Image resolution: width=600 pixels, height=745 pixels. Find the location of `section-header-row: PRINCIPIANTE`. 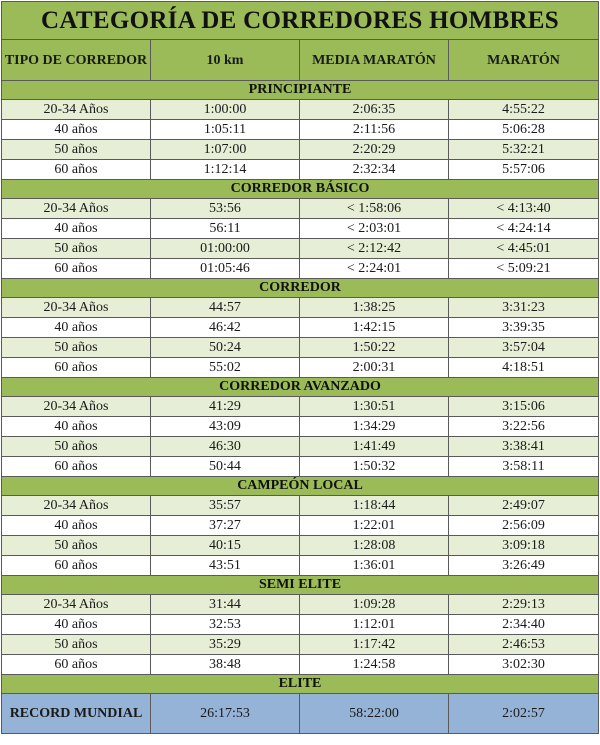

section-header-row: PRINCIPIANTE is located at coordinates (300, 90).